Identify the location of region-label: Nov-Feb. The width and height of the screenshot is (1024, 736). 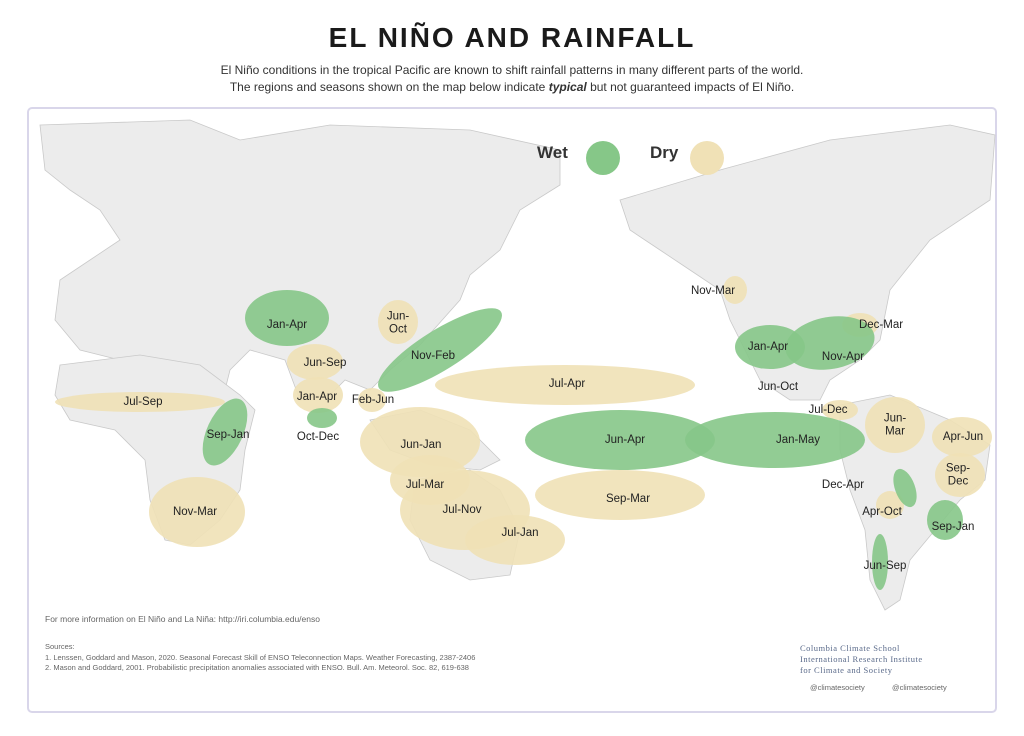
(433, 356).